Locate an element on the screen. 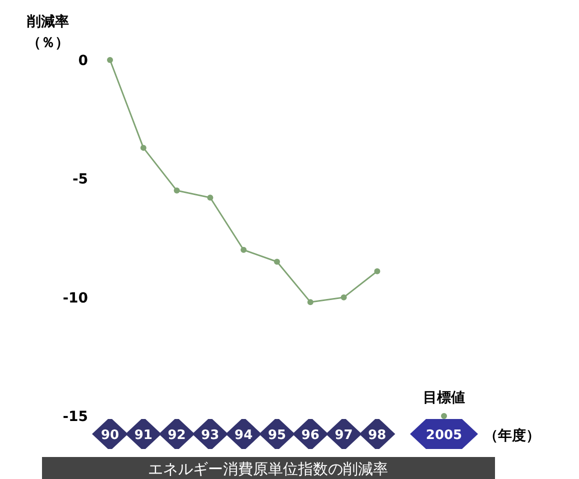 This screenshot has height=479, width=579. y-tick-label: 0 is located at coordinates (83, 61).